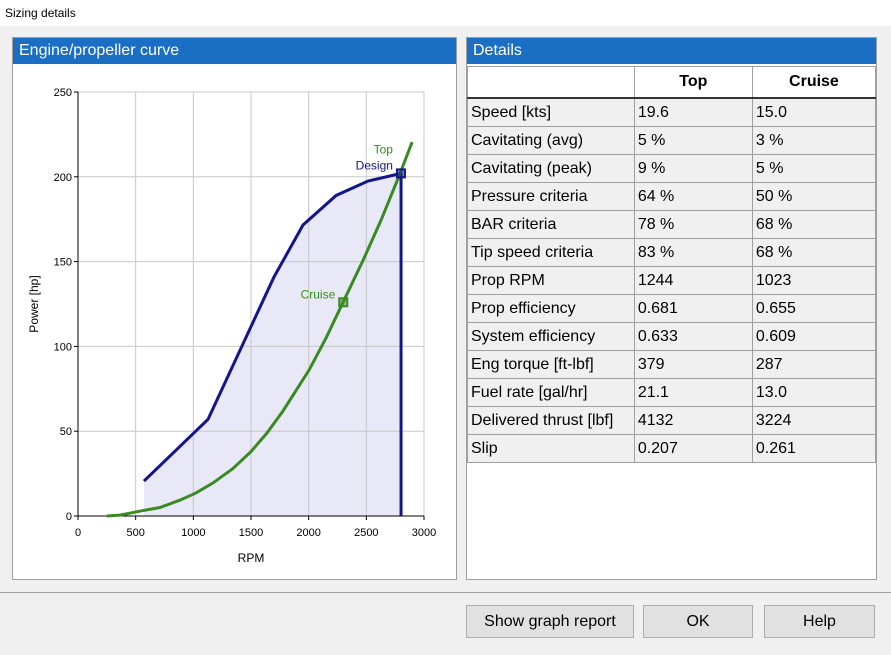 This screenshot has height=655, width=891. Describe the element at coordinates (693, 392) in the screenshot. I see `table-cell: 21.1` at that location.